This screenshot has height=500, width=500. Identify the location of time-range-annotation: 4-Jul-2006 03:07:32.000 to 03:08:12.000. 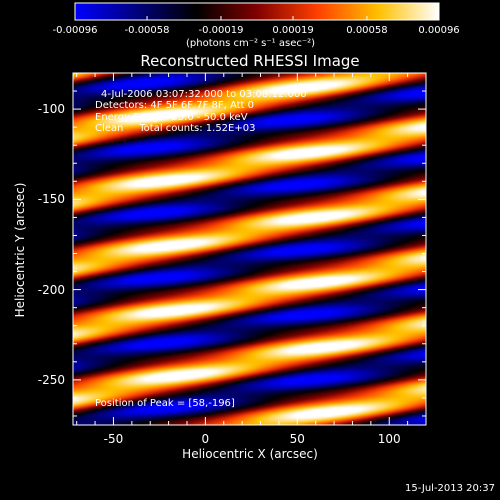
(204, 94).